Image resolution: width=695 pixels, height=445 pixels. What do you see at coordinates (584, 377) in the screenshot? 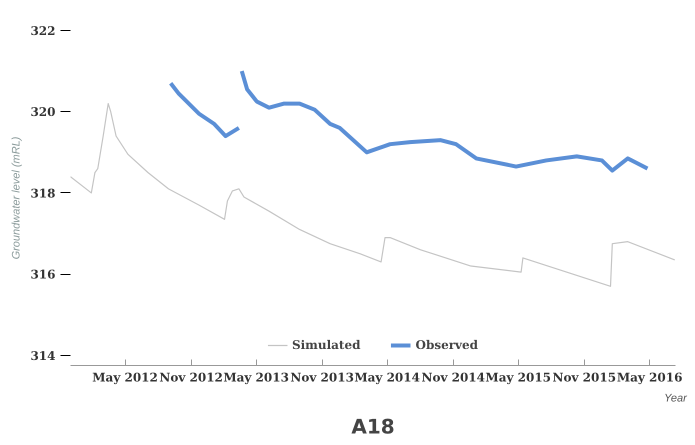
I see `x-tick-label: Nov 2015` at bounding box center [584, 377].